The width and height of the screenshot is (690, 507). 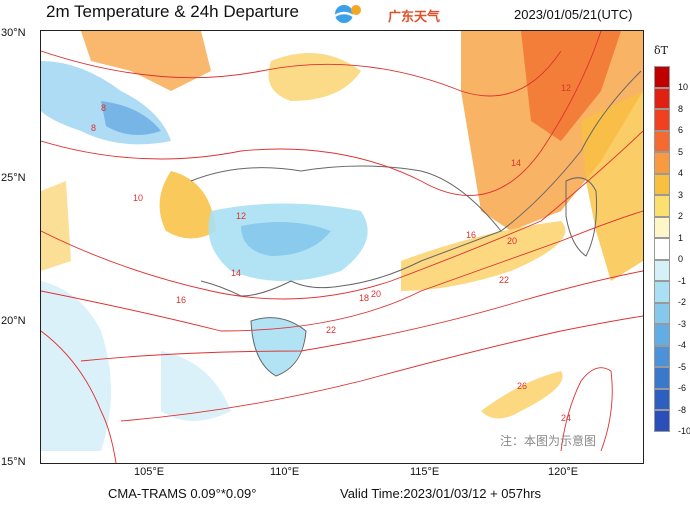 What do you see at coordinates (13, 462) in the screenshot?
I see `lat-label-15n: 15°N` at bounding box center [13, 462].